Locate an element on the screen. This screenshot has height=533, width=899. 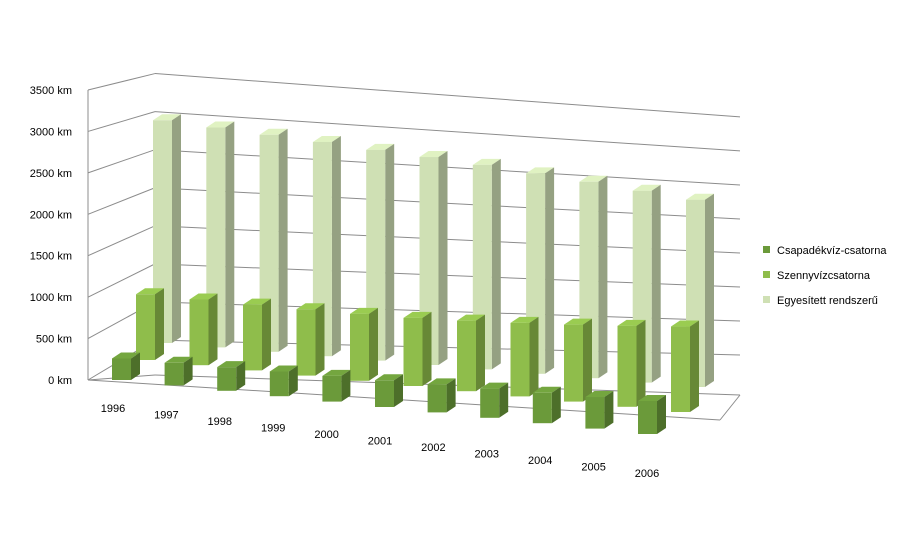
x-tick-label: 2004 is located at coordinates (540, 461).